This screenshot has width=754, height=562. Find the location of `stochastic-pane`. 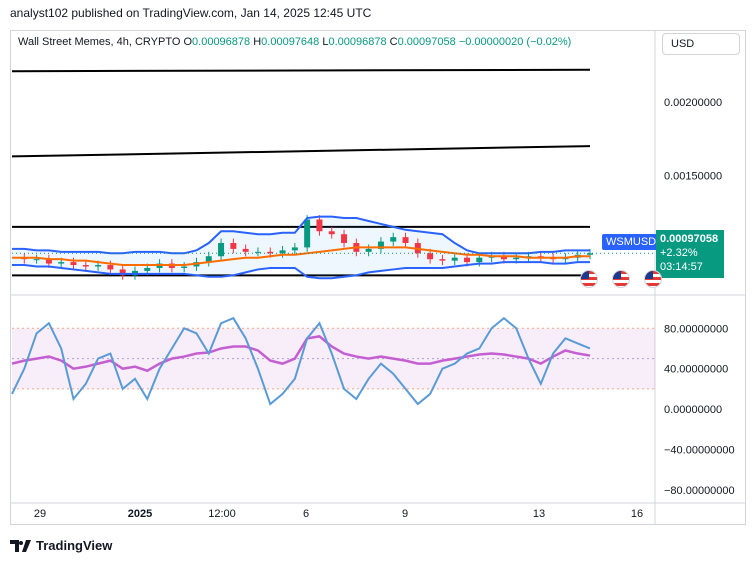

stochastic-pane is located at coordinates (333, 361).